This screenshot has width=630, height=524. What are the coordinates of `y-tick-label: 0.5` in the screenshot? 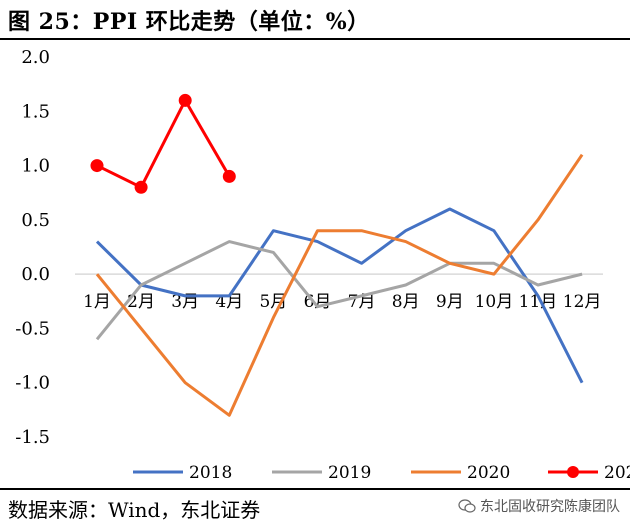 It's located at (35, 220).